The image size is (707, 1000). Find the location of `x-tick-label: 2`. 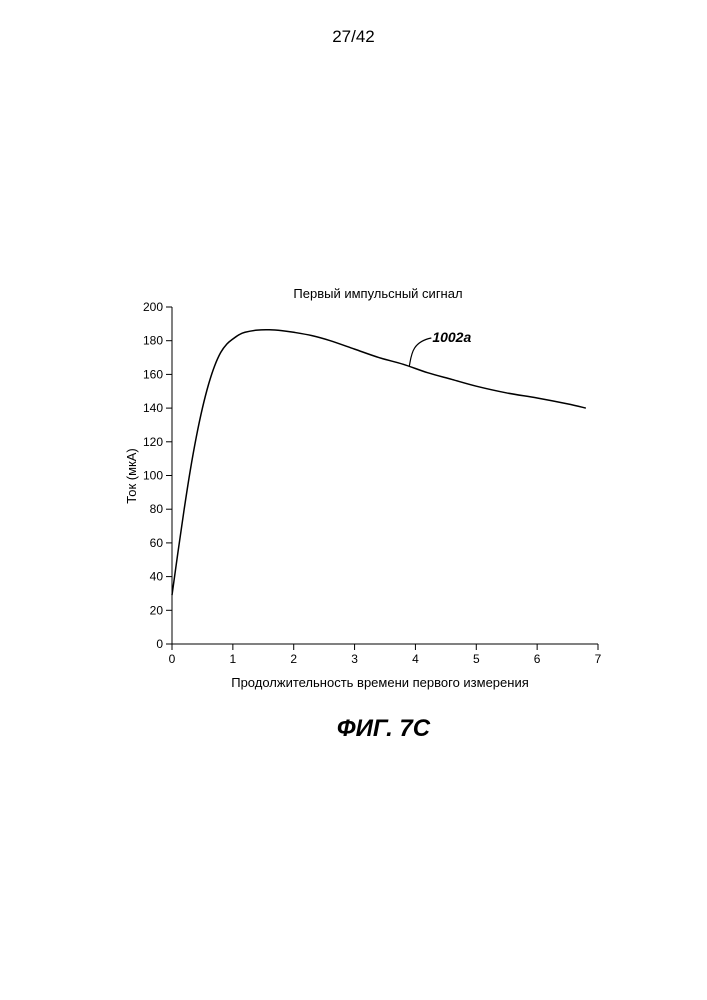

x-tick-label: 2 is located at coordinates (293, 659).